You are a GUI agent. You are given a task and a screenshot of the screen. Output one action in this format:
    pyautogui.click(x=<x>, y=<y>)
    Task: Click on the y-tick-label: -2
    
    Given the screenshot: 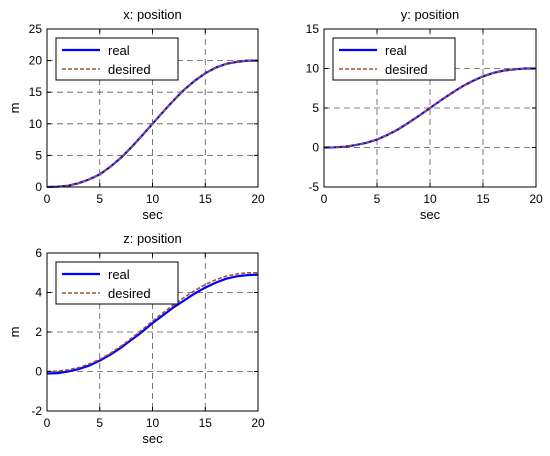 What is the action you would take?
    pyautogui.click(x=36, y=411)
    